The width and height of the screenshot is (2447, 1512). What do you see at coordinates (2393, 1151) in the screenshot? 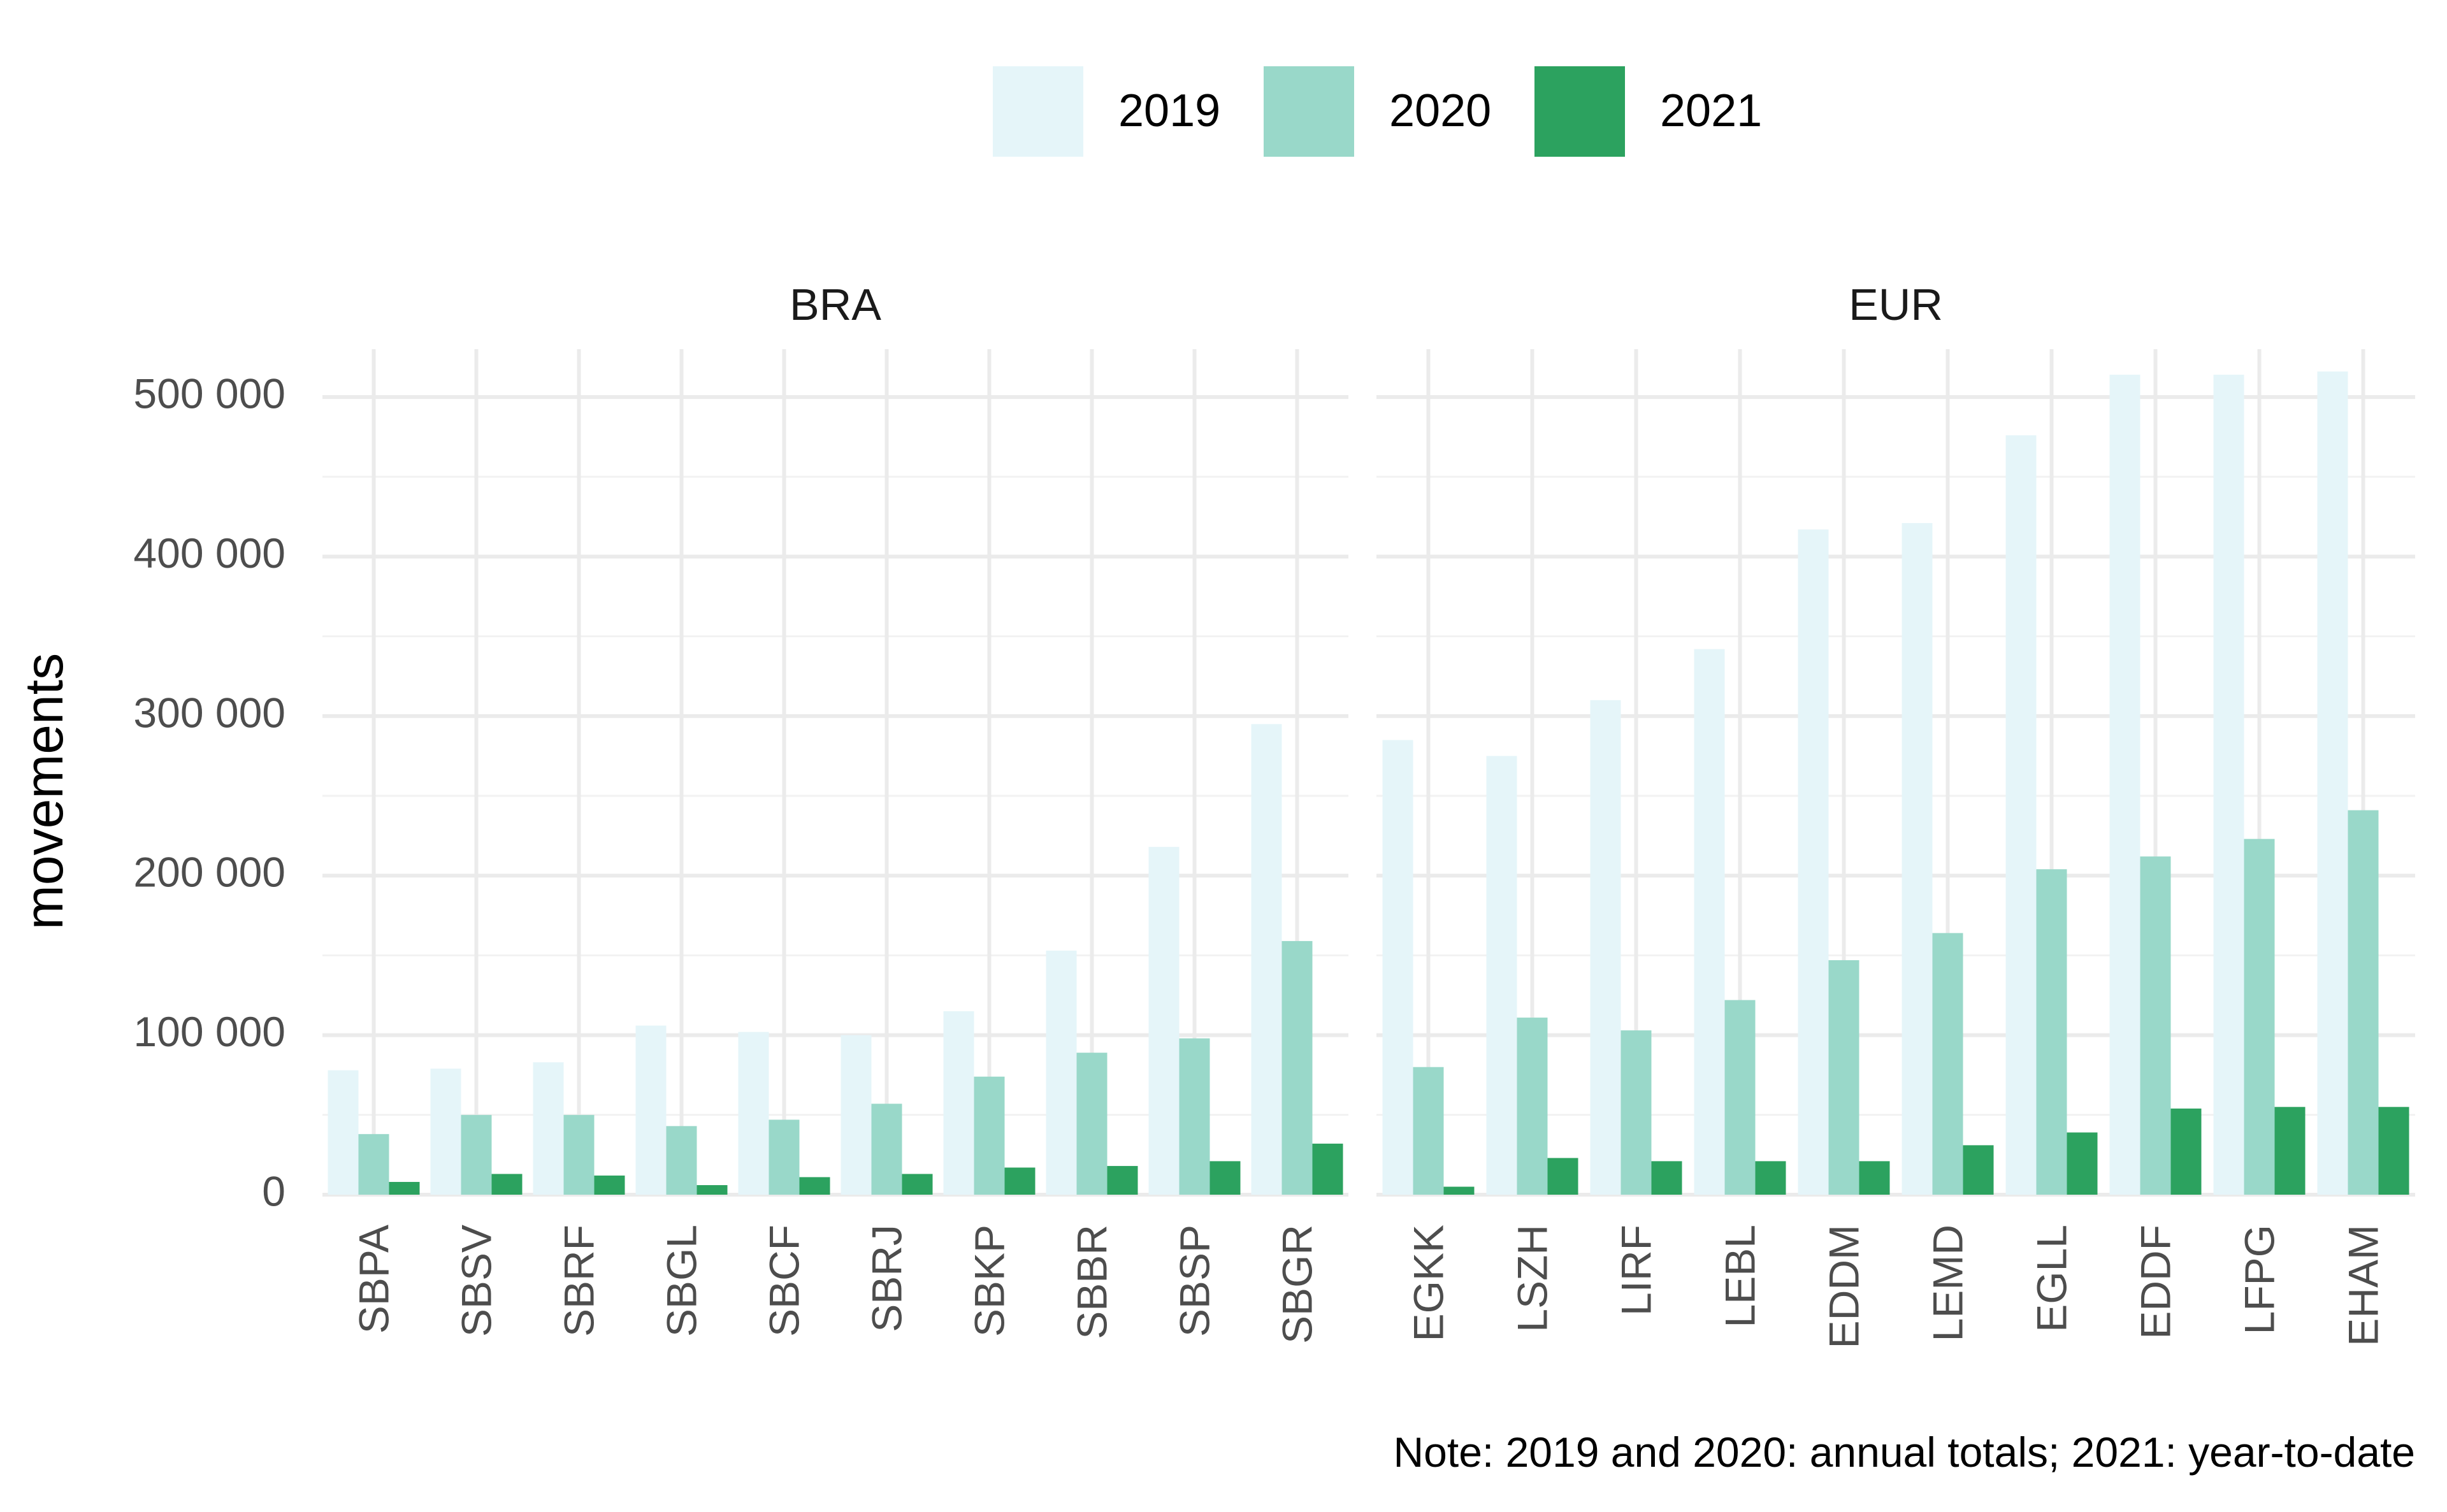
I see `bar-eham-2021` at bounding box center [2393, 1151].